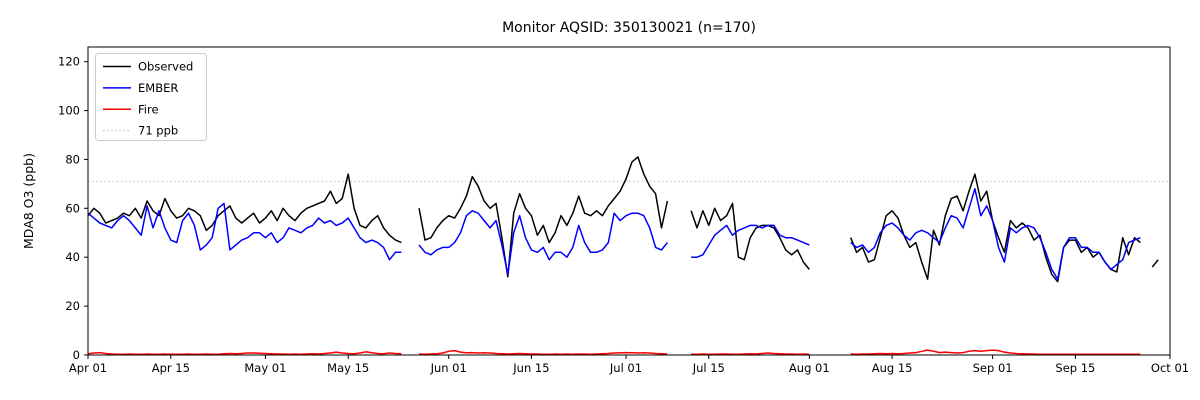  Describe the element at coordinates (69, 111) in the screenshot. I see `y-tick-label: 100` at that location.